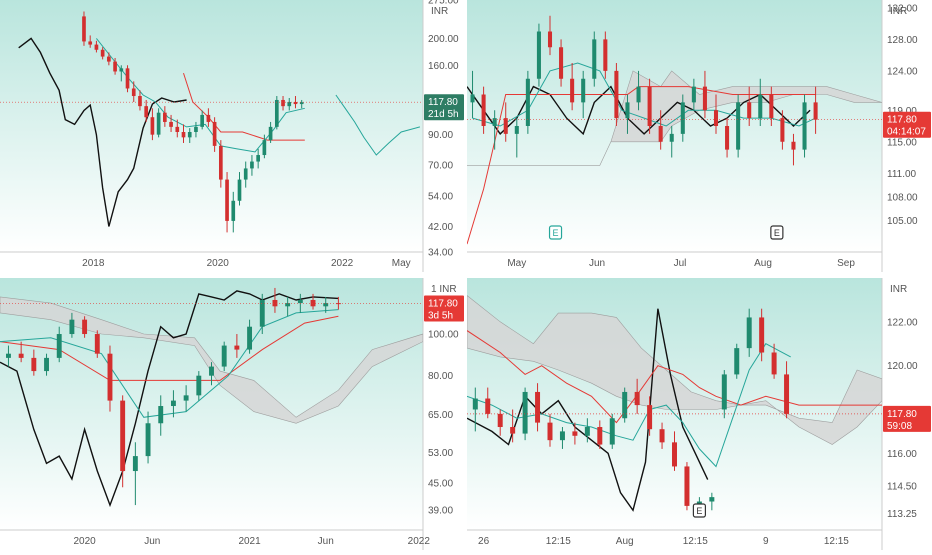 Image resolution: width=932 pixels, height=555 pixels. Describe the element at coordinates (902, 71) in the screenshot. I see `y-tick-label: 124.00` at that location.